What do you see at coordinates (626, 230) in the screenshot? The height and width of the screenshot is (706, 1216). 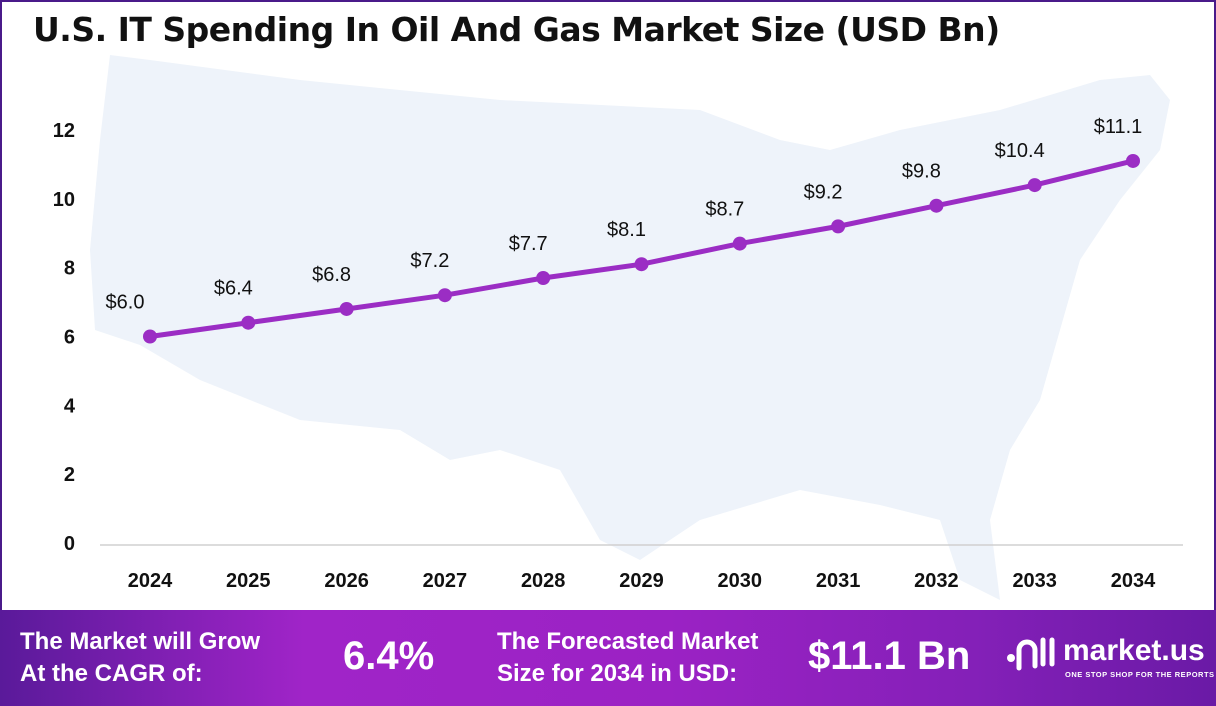 I see `data-label: $8.1` at bounding box center [626, 230].